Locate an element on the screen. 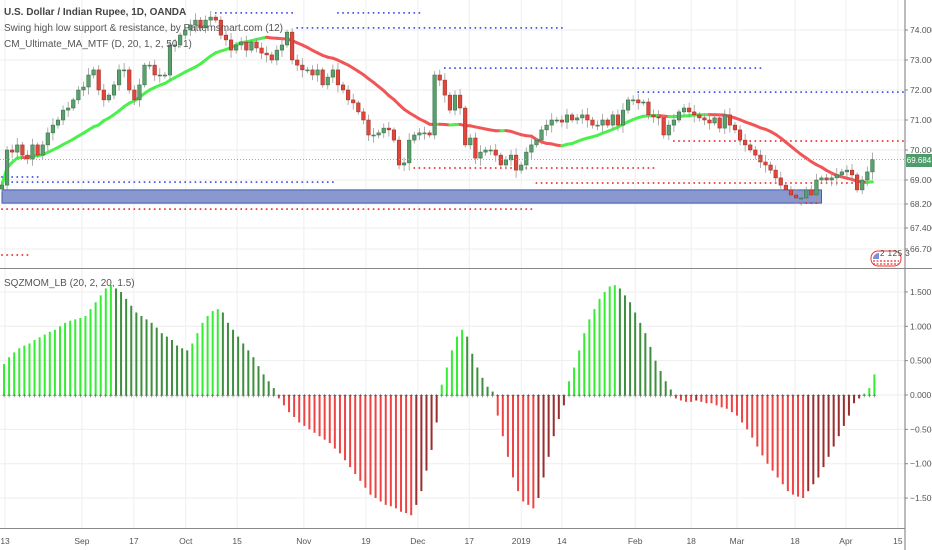 The height and width of the screenshot is (550, 932). flag-badge-icon is located at coordinates (886, 258).